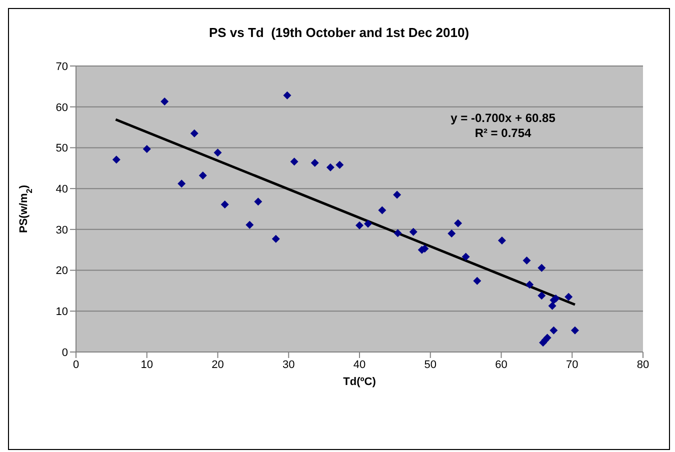 This screenshot has width=675, height=452. Describe the element at coordinates (62, 148) in the screenshot. I see `y-tick-label: 50` at that location.